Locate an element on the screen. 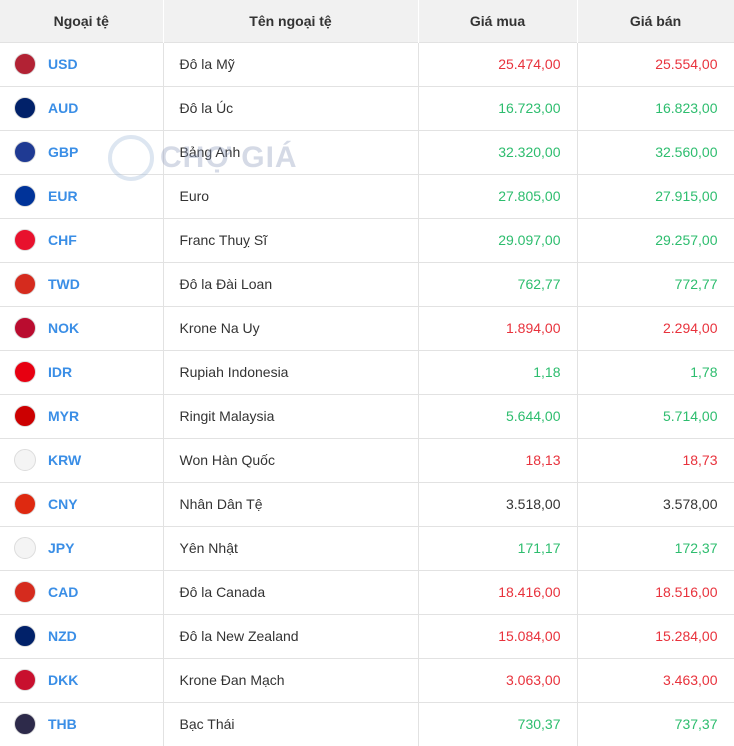 The width and height of the screenshot is (734, 746). currency-code-link: USD is located at coordinates (63, 64).